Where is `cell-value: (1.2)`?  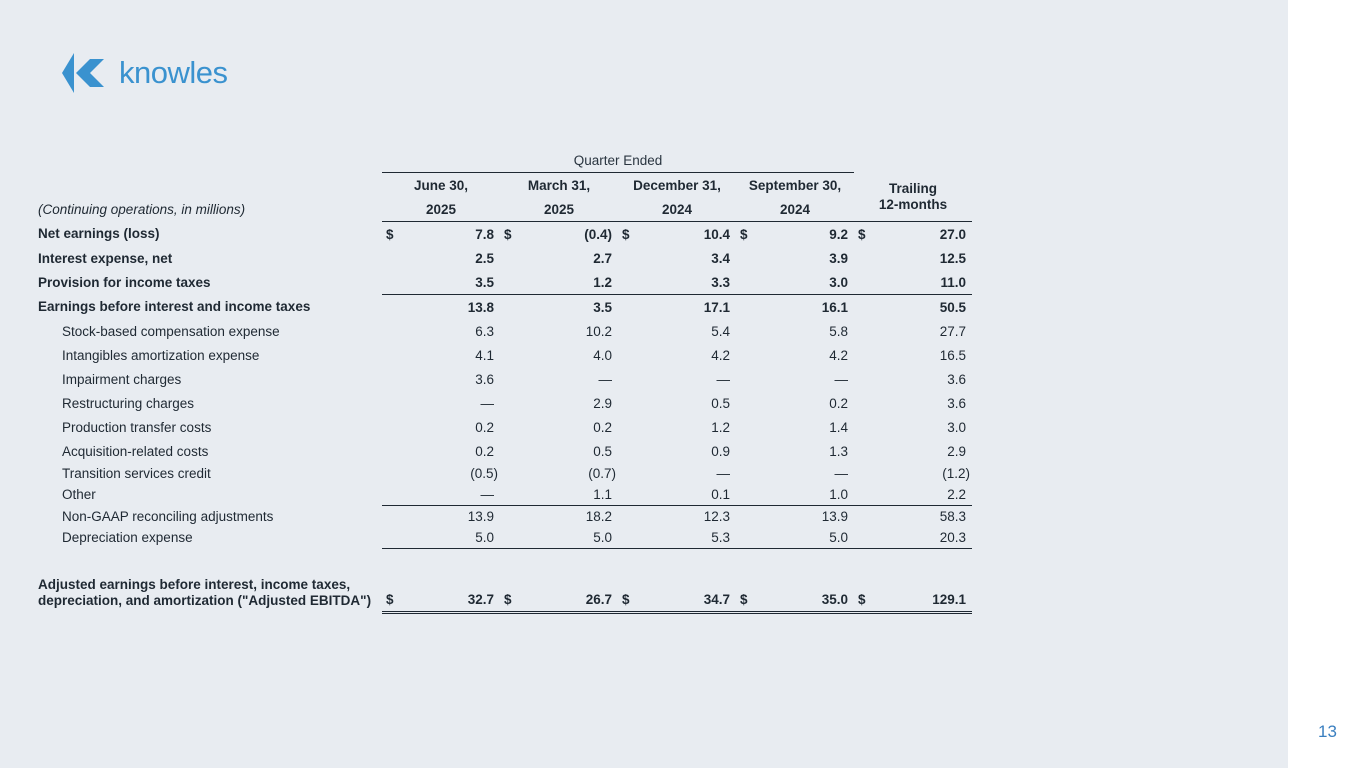 cell-value: (1.2) is located at coordinates (956, 473).